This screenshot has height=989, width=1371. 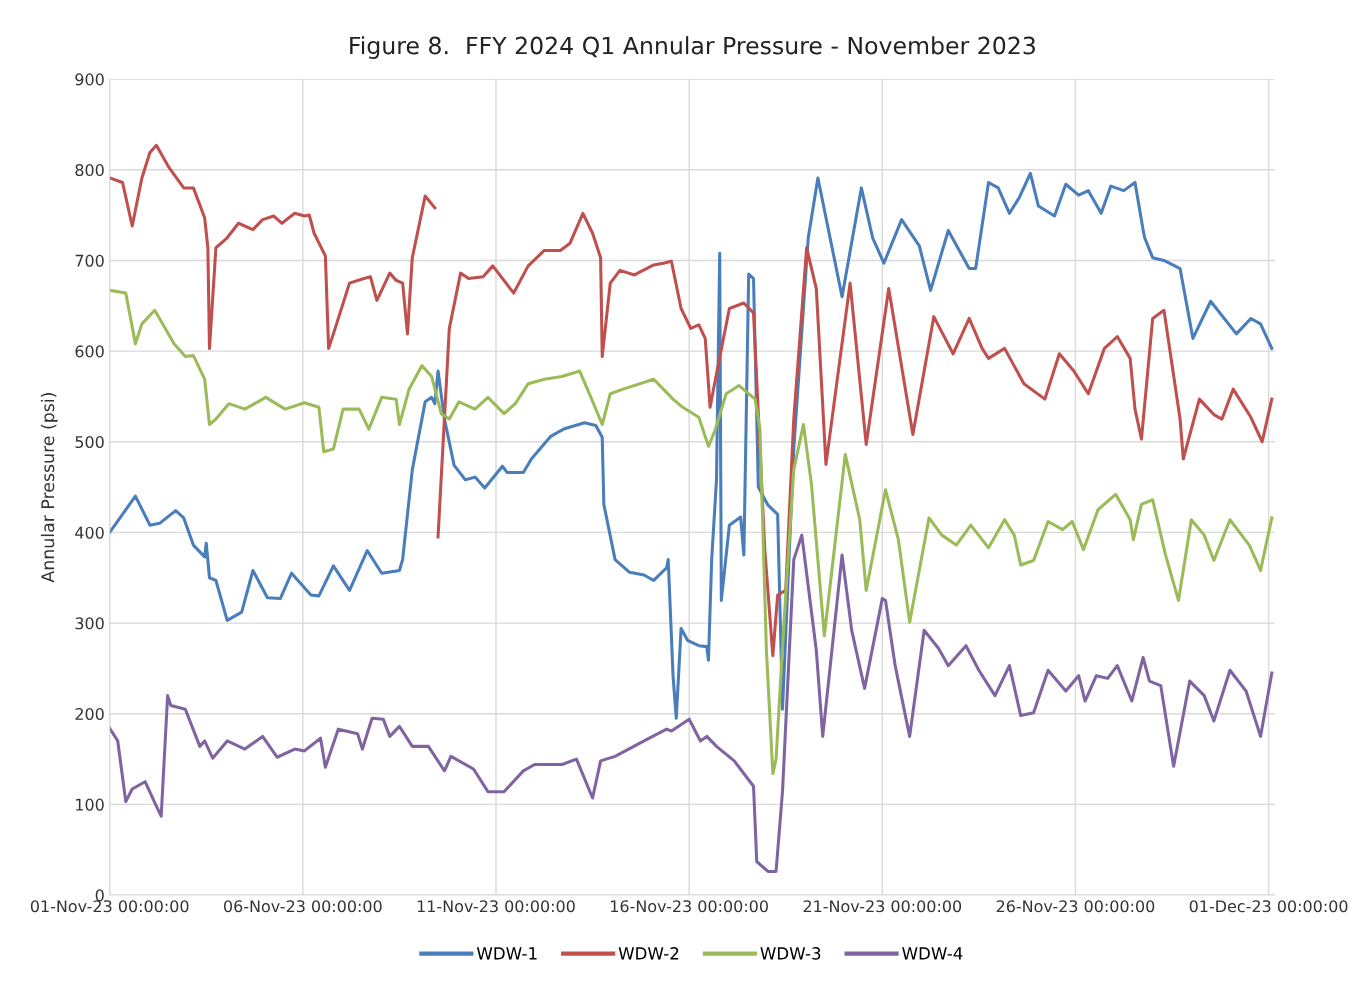 I want to click on y-tick-label: 0, so click(x=99, y=895).